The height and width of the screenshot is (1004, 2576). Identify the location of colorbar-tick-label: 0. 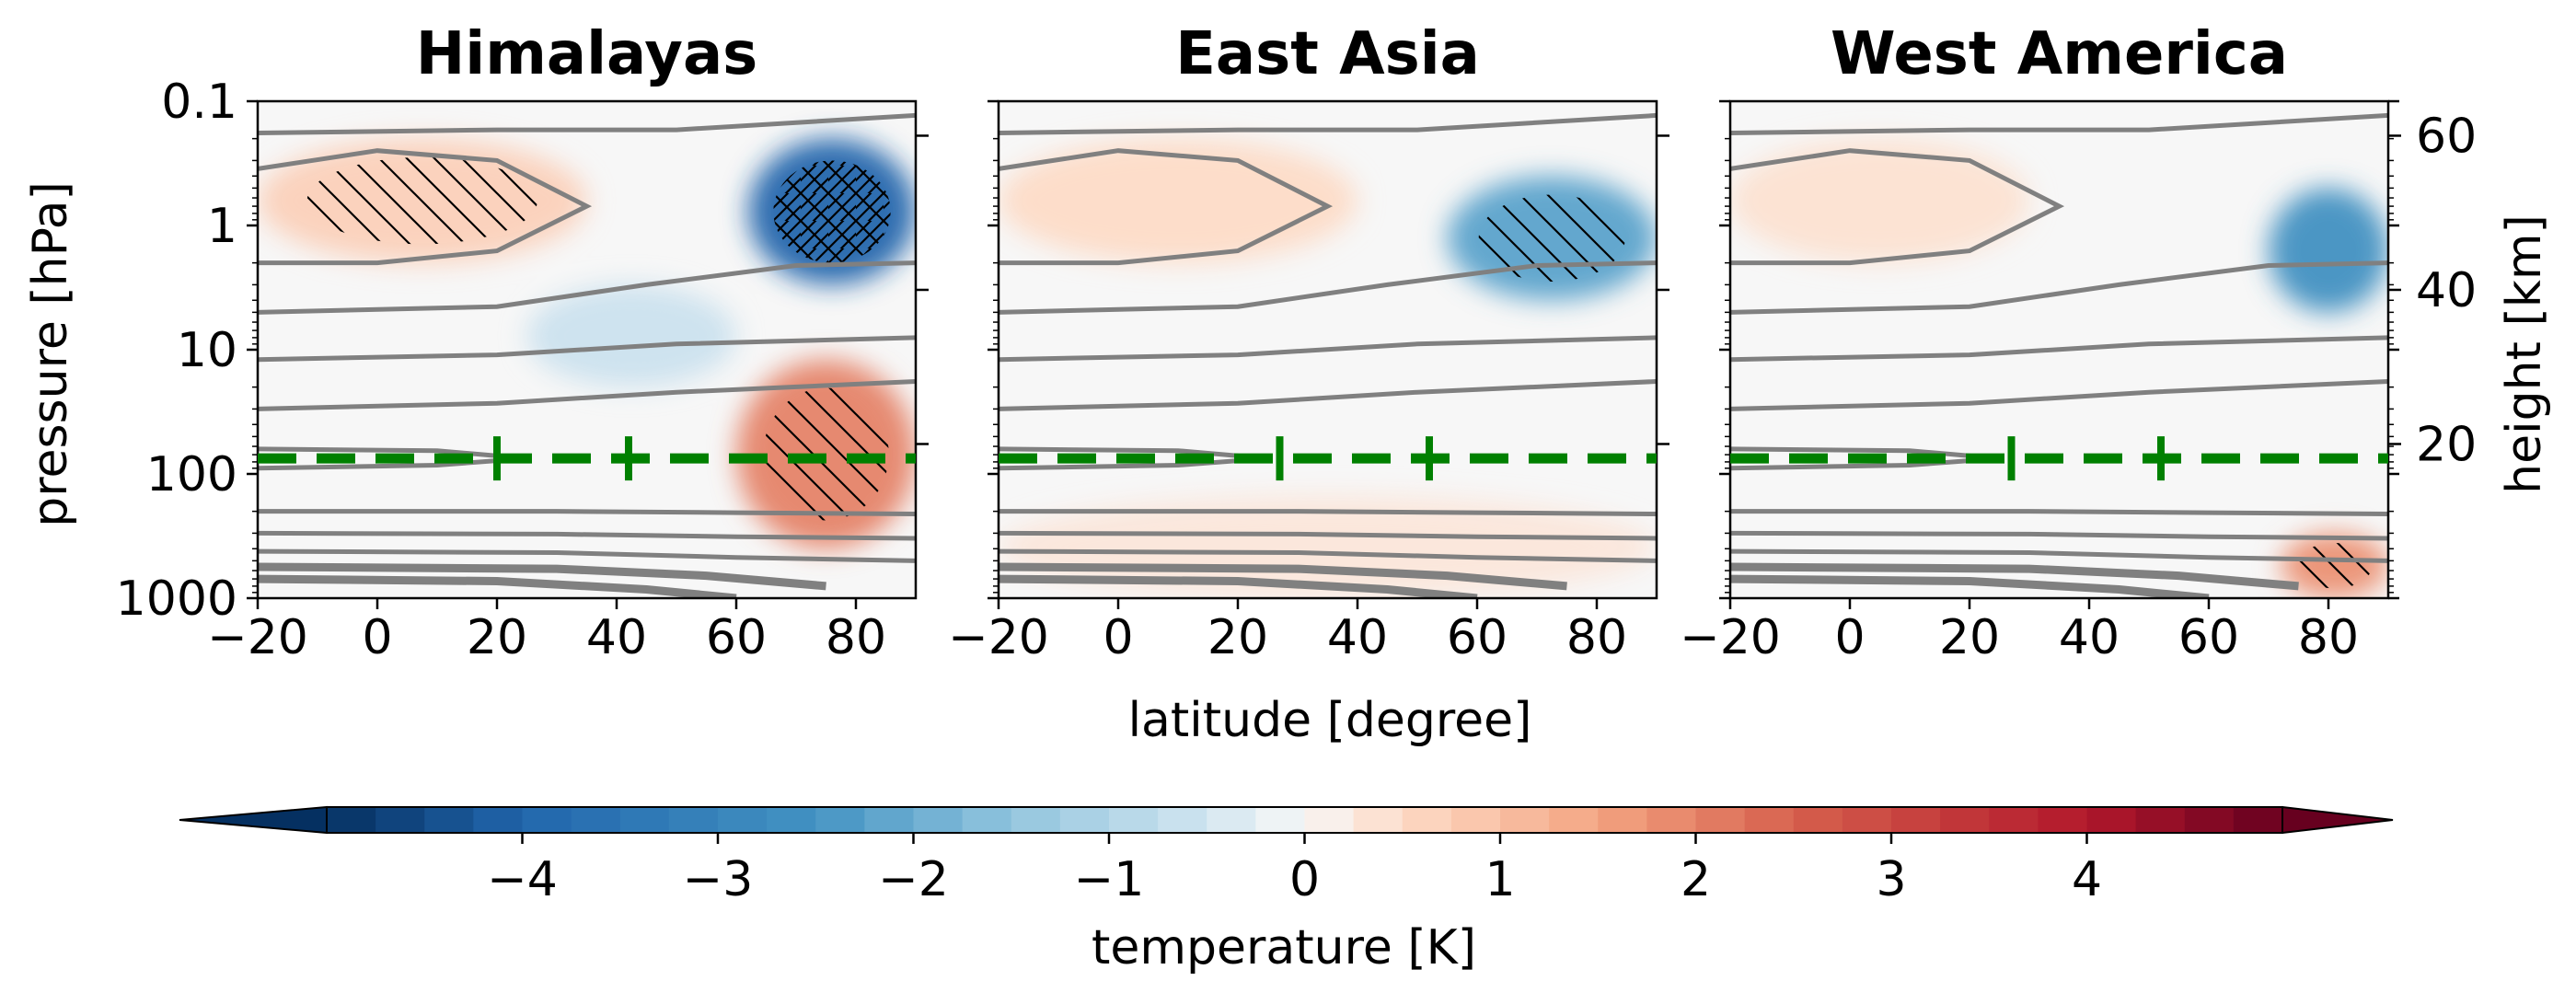
(1305, 879).